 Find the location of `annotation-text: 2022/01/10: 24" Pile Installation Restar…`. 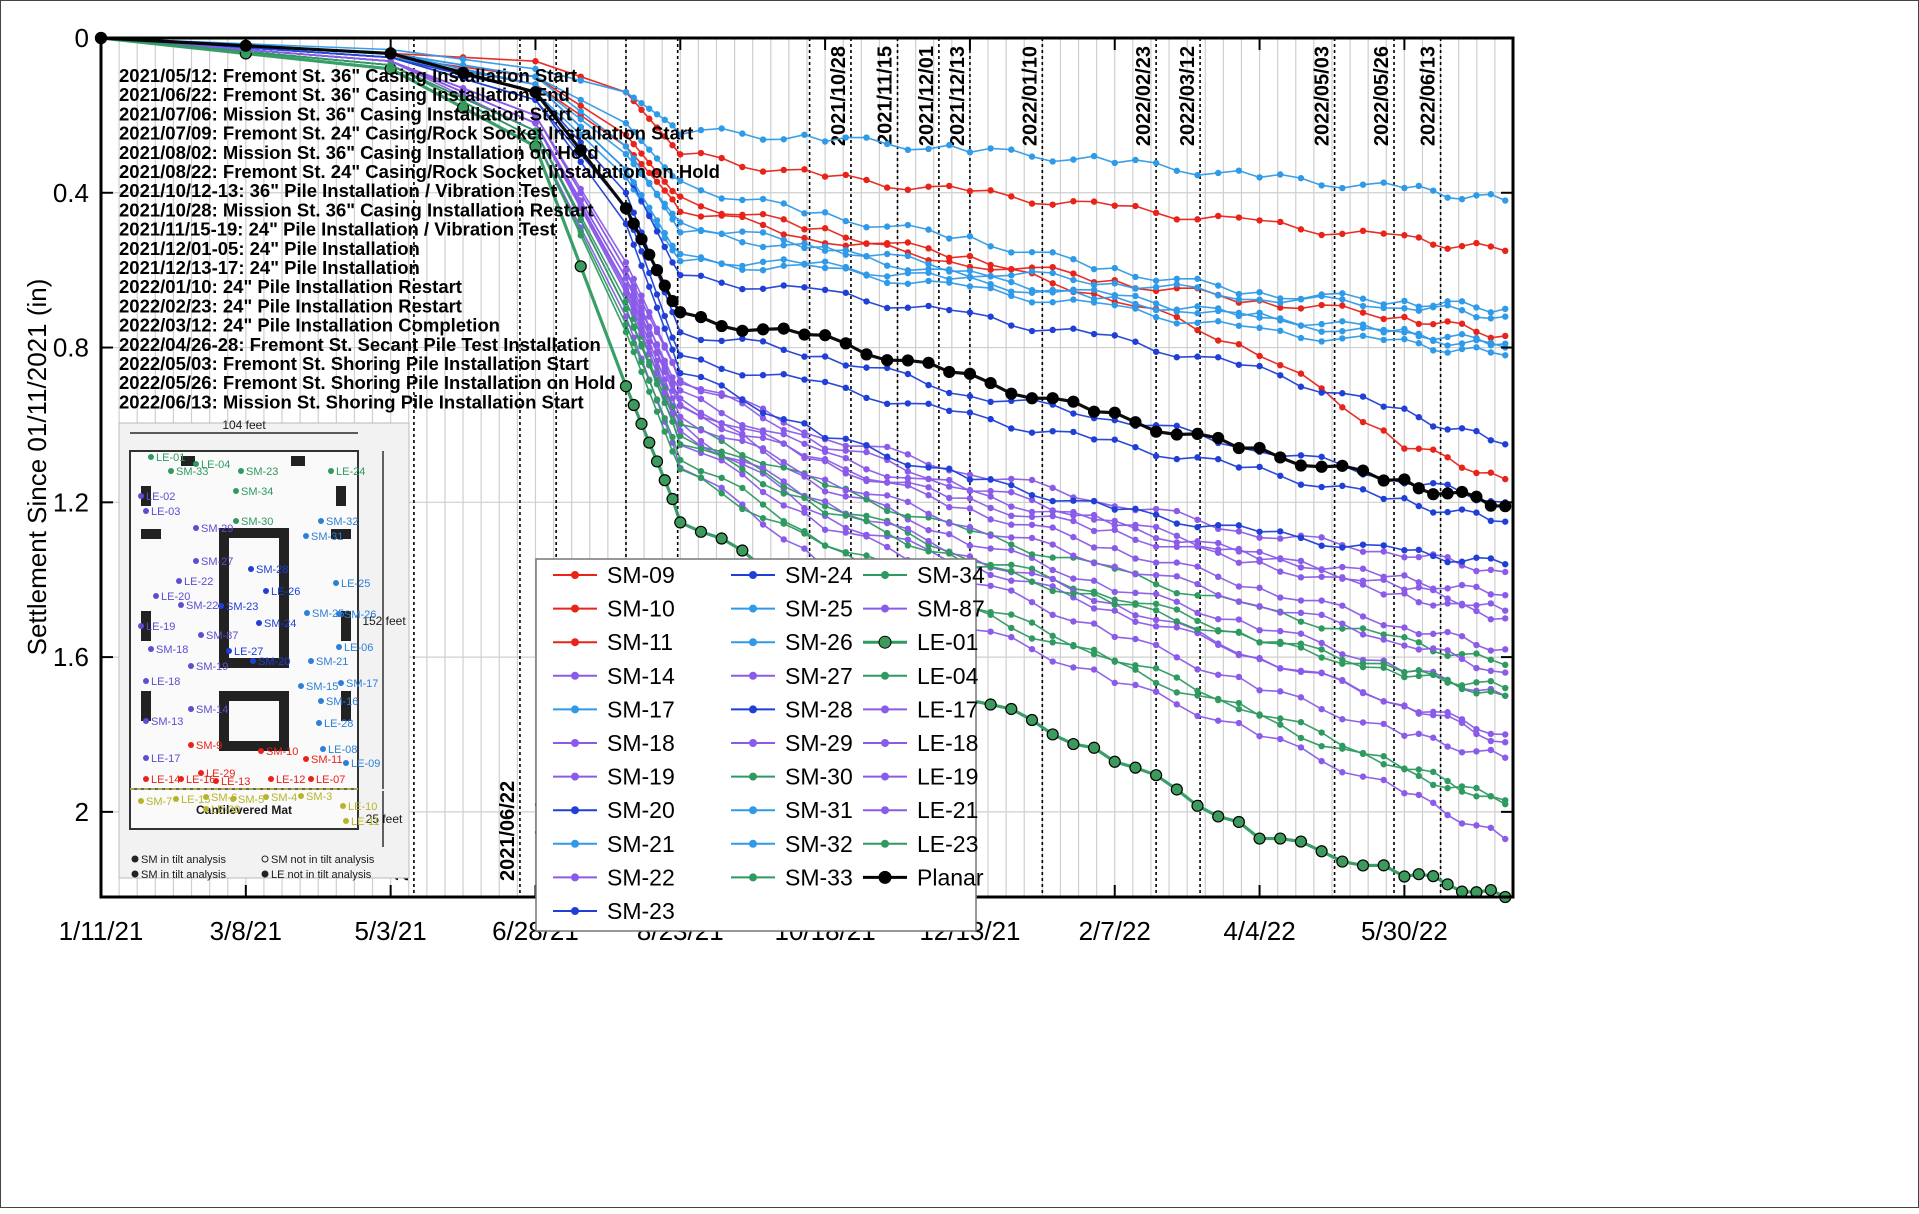

annotation-text: 2022/01/10: 24" Pile Installation Restar… is located at coordinates (290, 286).